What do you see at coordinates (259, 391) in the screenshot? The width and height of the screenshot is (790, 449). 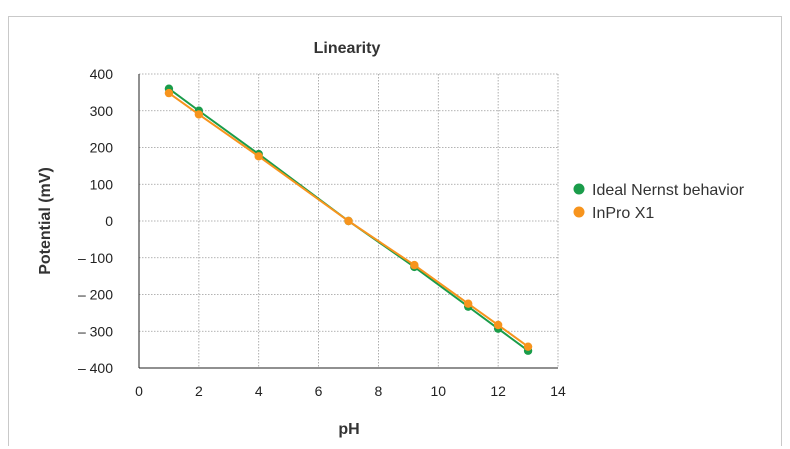 I see `x-tick-label: 4` at bounding box center [259, 391].